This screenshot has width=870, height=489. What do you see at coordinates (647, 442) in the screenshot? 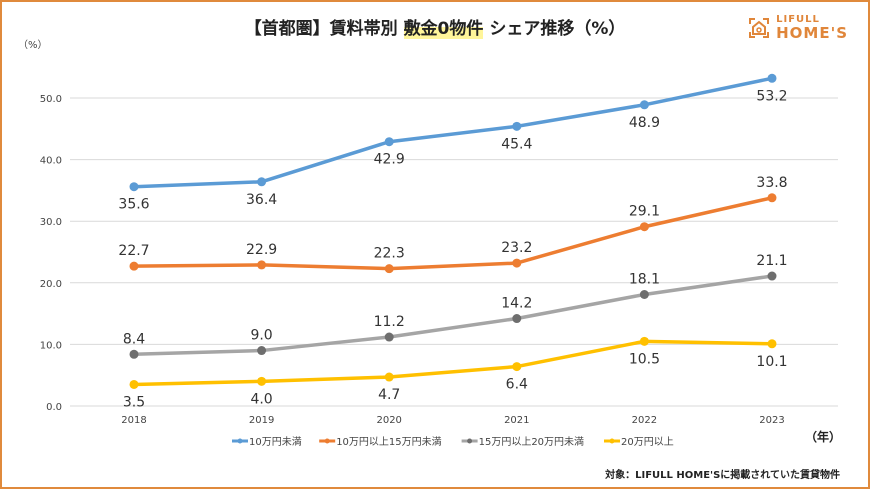
I see `legend-label: 20万円以上` at bounding box center [647, 442].